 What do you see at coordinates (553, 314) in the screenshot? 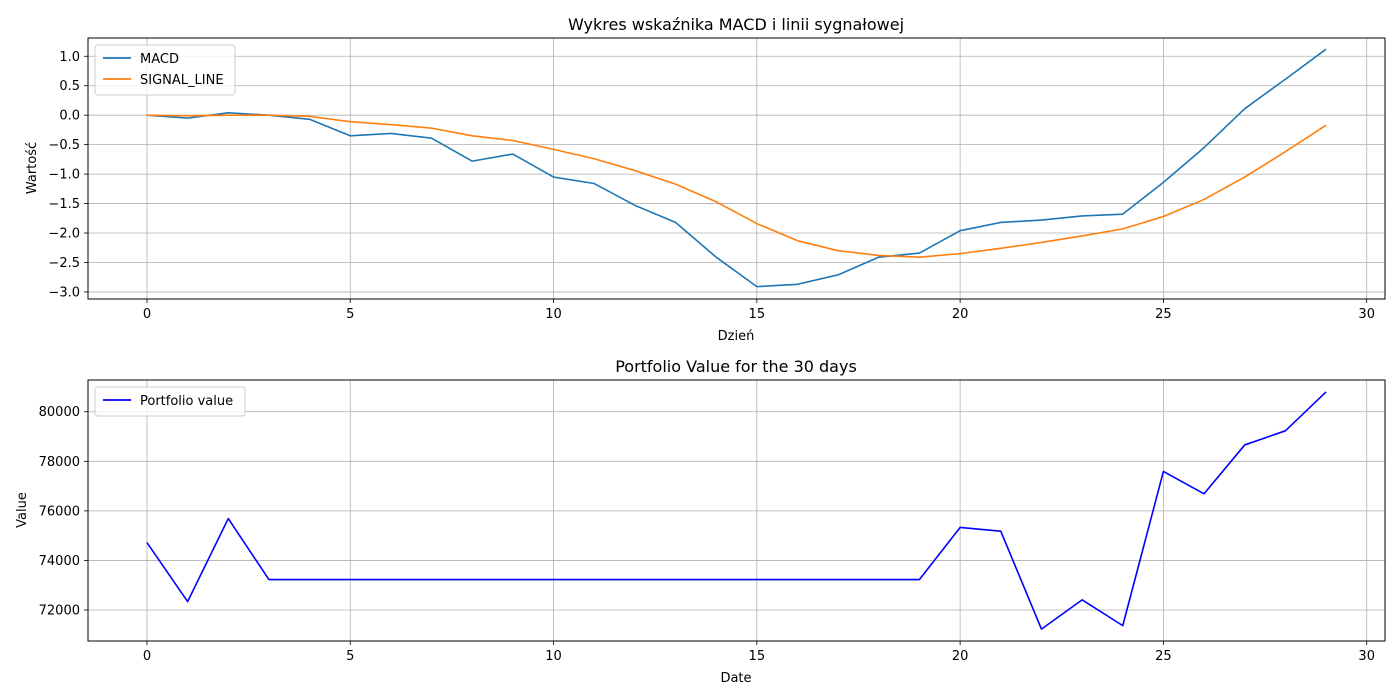
I see `macd-x-tick-label: 10` at bounding box center [553, 314].